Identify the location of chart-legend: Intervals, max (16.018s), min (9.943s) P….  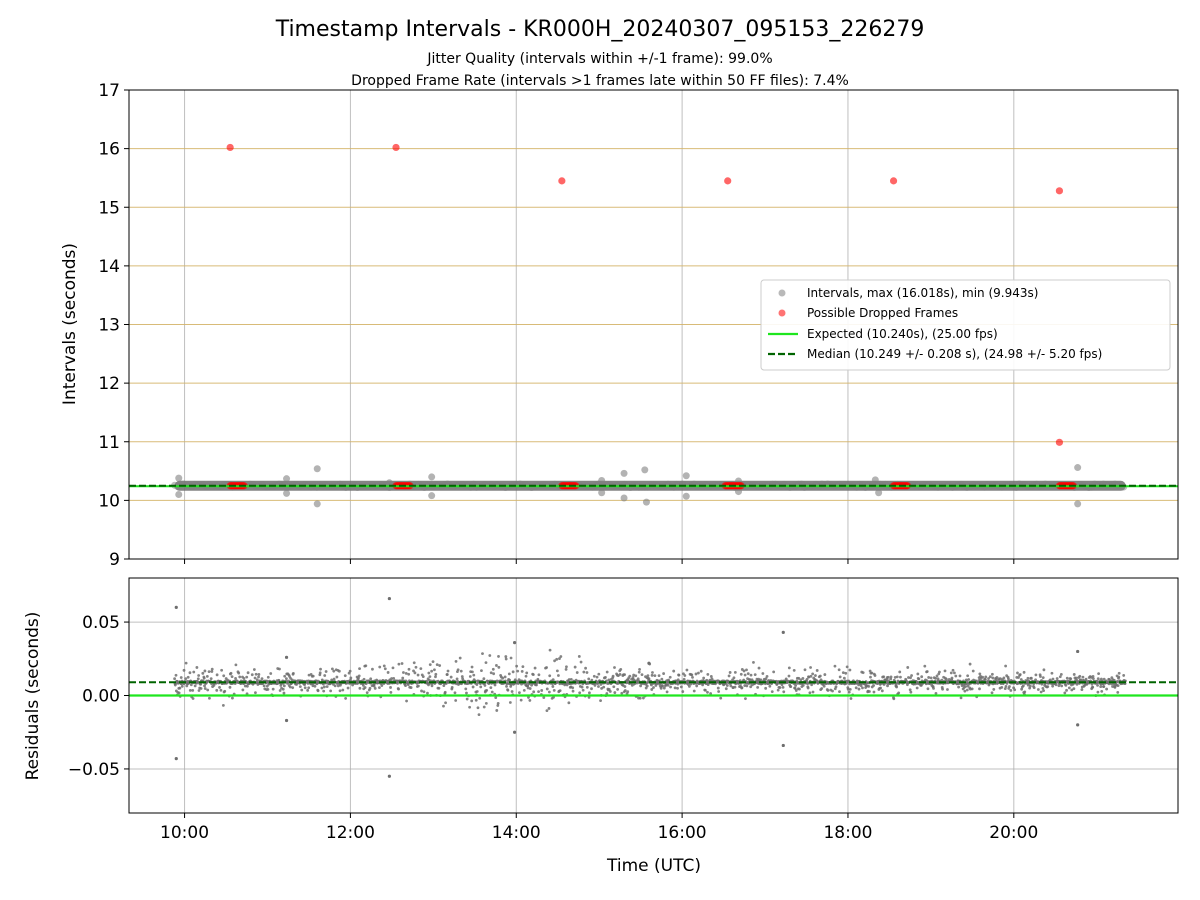
(965, 325).